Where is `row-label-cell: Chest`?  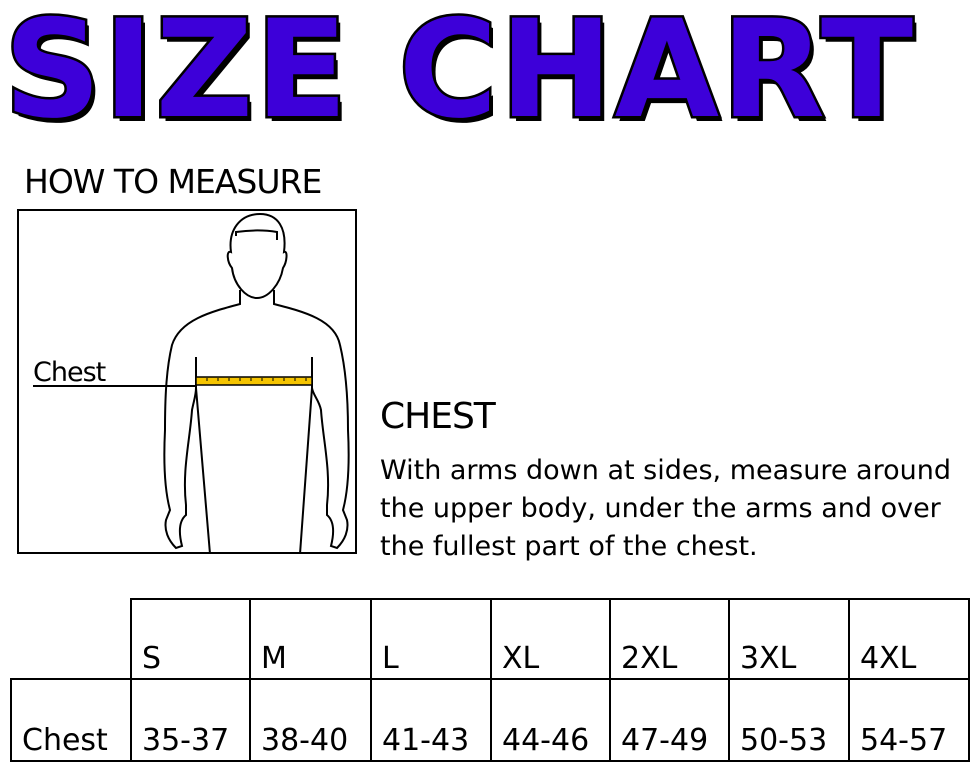
row-label-cell: Chest is located at coordinates (71, 720).